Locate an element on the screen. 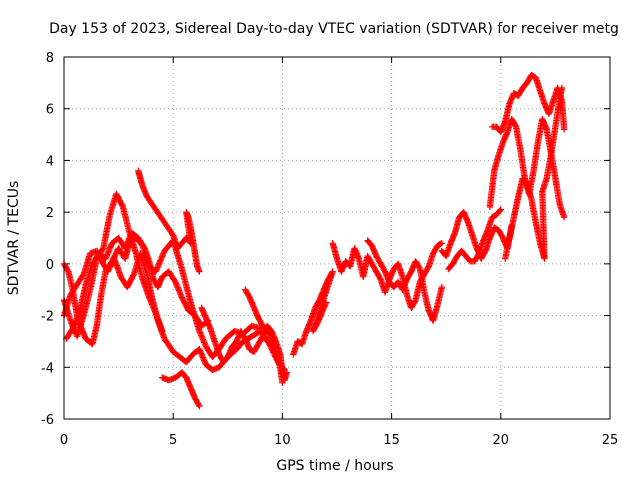 Image resolution: width=640 pixels, height=480 pixels. y-tick-label: 6 is located at coordinates (50, 110).